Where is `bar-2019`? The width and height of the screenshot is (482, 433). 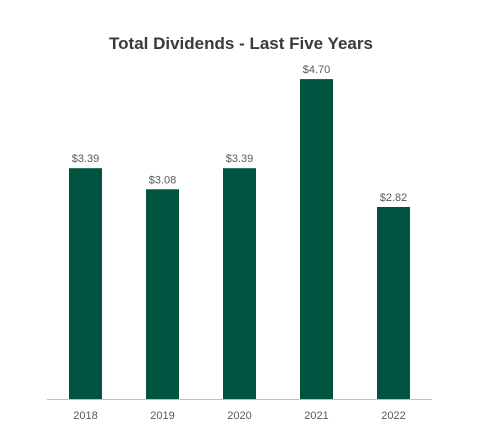 bar-2019 is located at coordinates (162, 294).